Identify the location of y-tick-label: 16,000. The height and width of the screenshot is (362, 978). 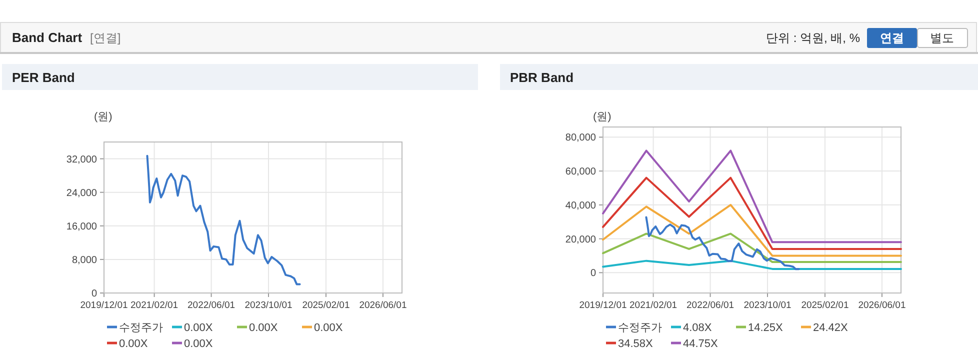
(82, 226).